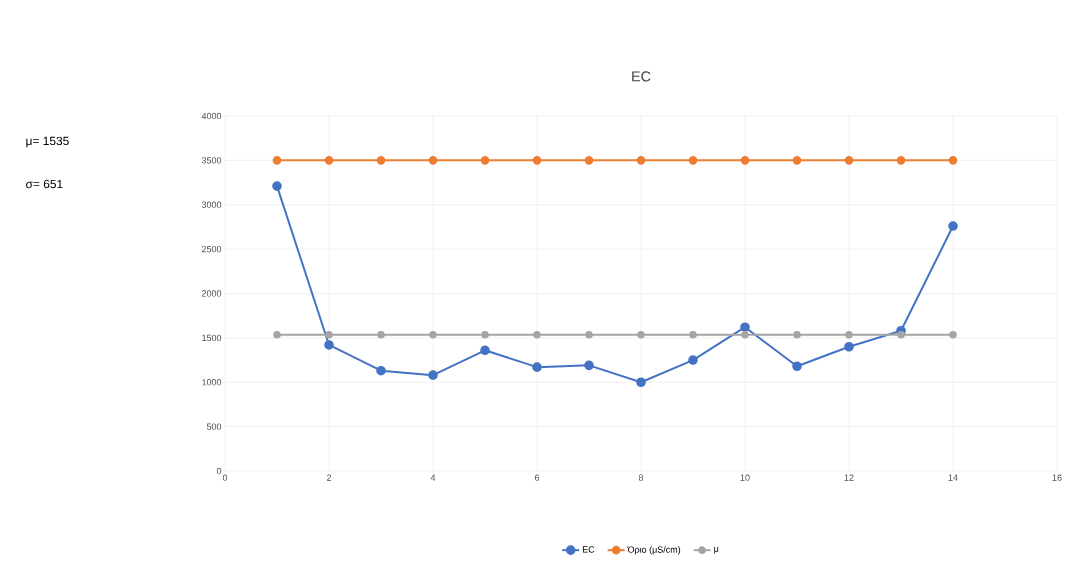 The width and height of the screenshot is (1070, 561). I want to click on x-tick-label: 6, so click(537, 477).